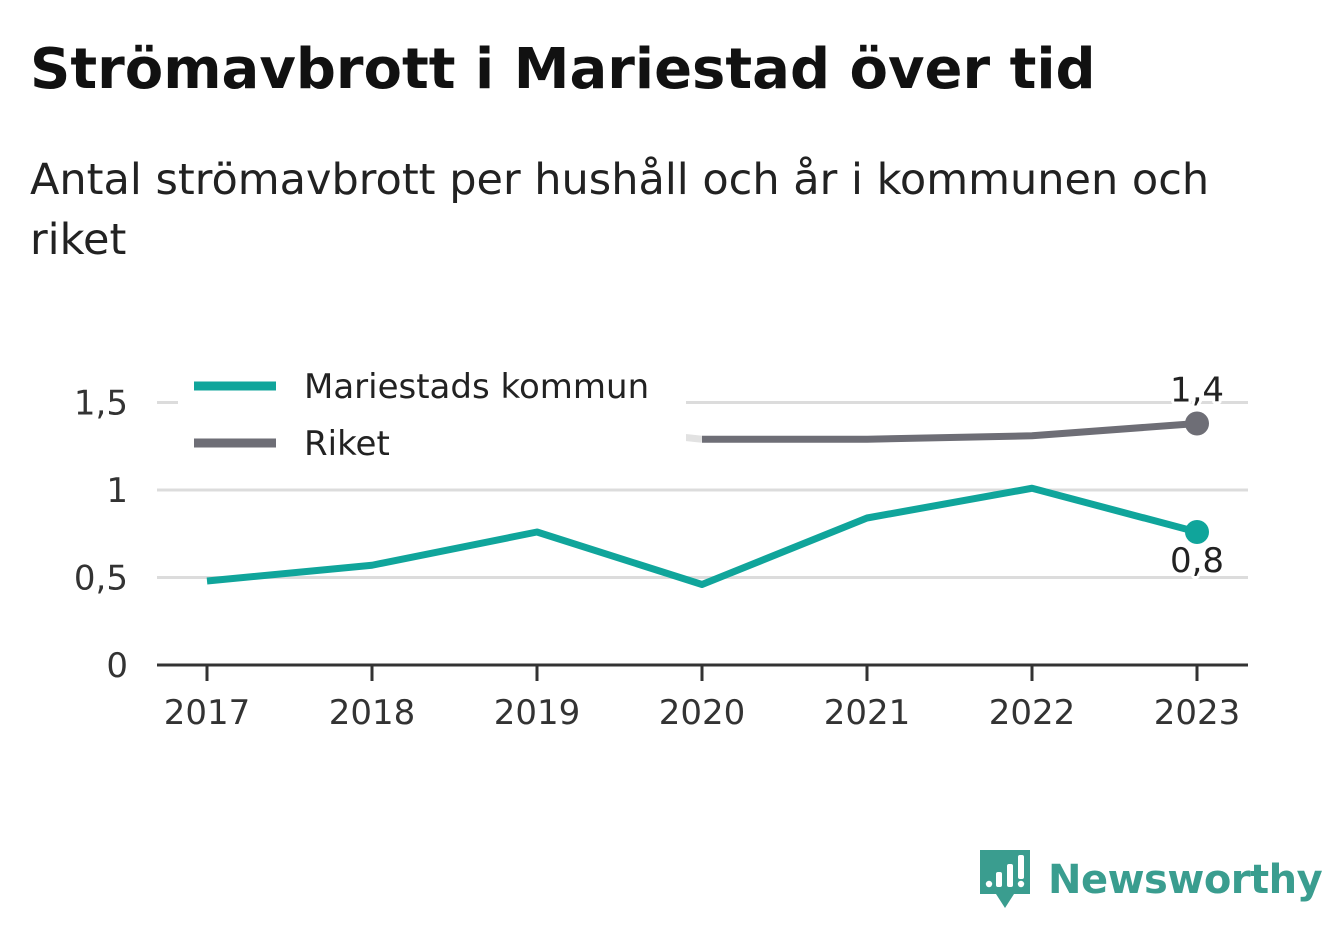 The image size is (1322, 939). What do you see at coordinates (1197, 713) in the screenshot?
I see `x-tick-label: 2023` at bounding box center [1197, 713].